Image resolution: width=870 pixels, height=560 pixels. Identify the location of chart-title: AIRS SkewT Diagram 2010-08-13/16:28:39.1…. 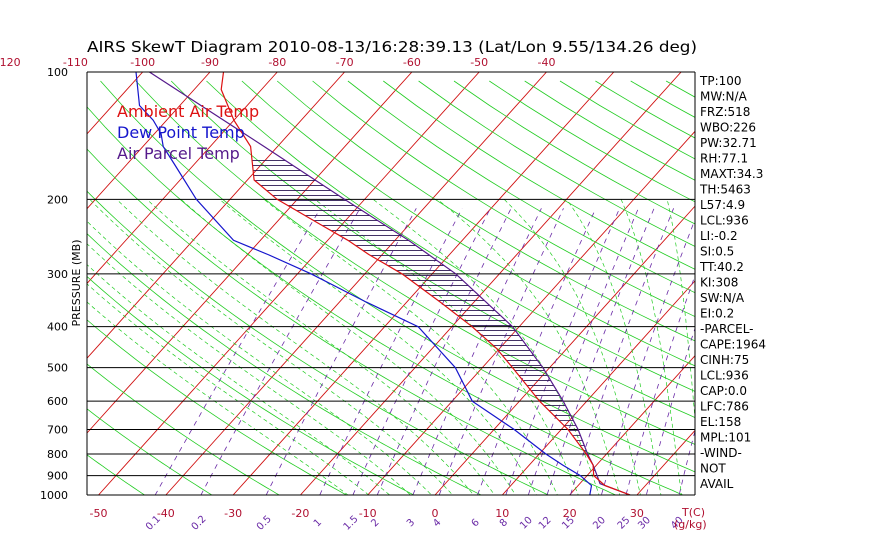
(392, 47).